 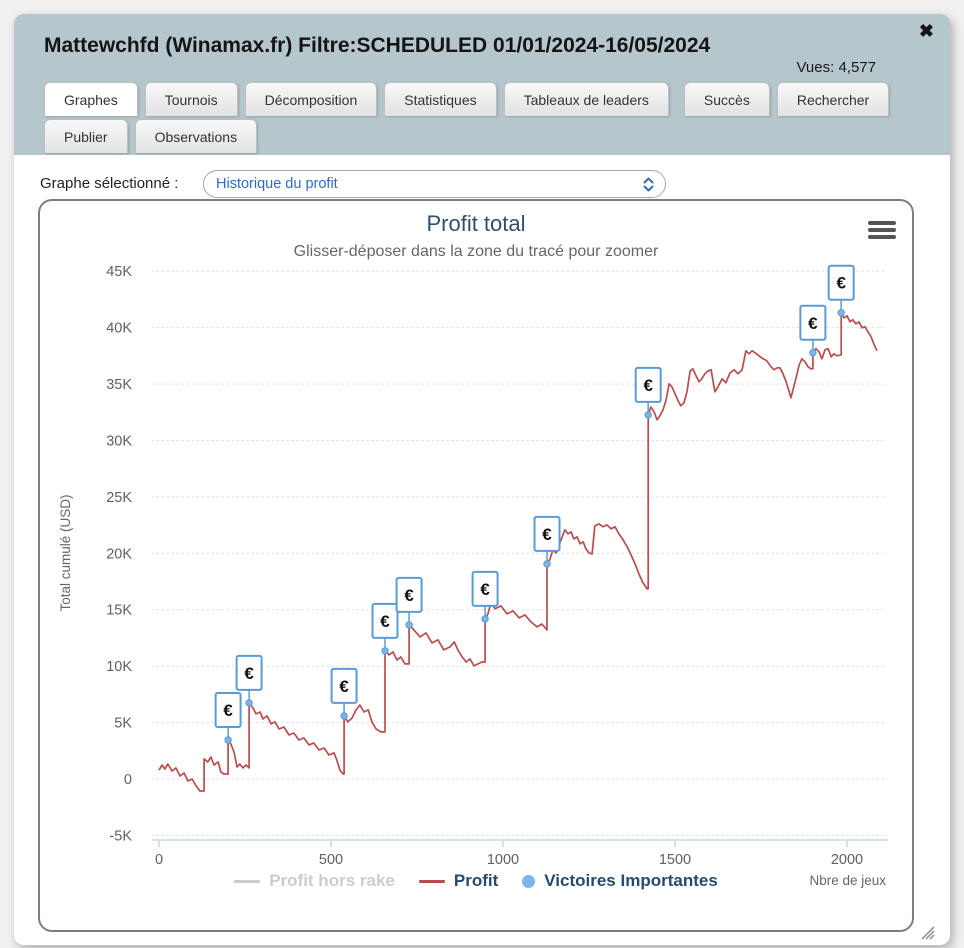 I want to click on legend-item-profit: Profit, so click(x=458, y=881).